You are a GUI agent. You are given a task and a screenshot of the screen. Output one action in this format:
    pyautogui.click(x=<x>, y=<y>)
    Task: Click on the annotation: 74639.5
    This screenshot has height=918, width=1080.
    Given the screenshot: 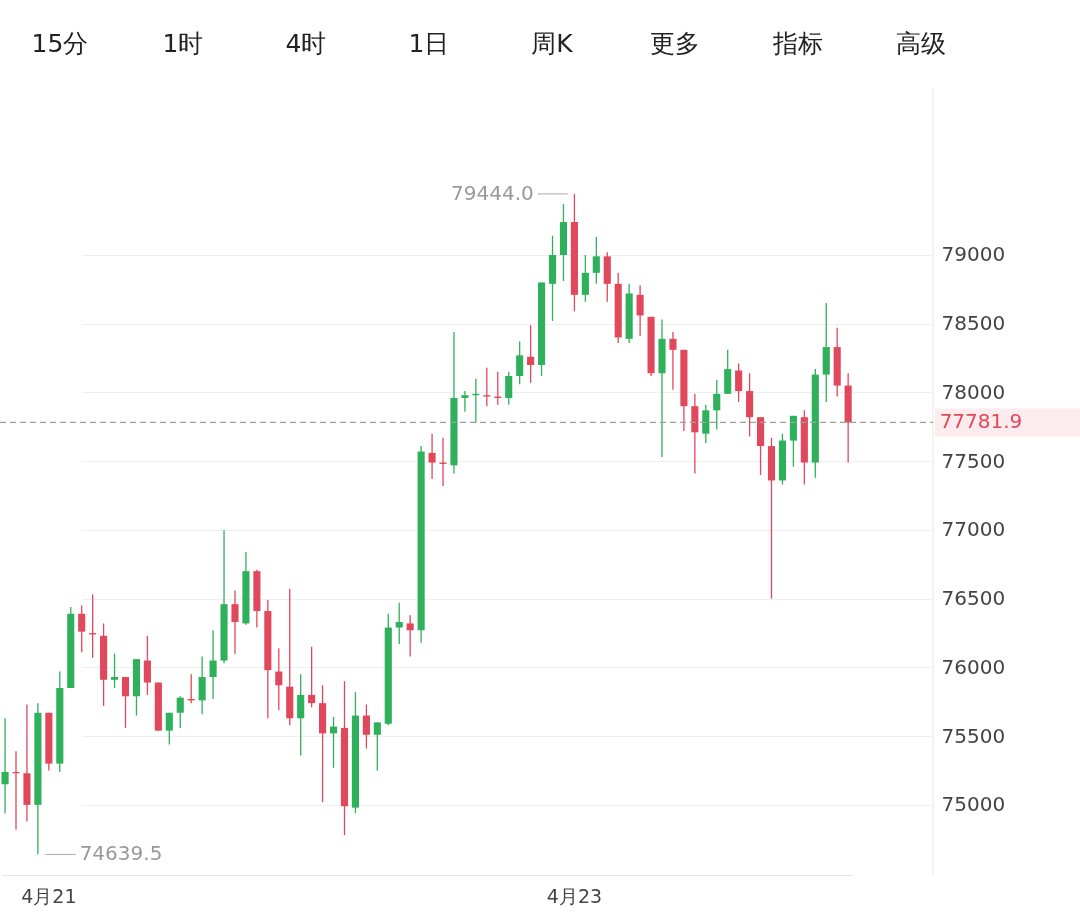 What is the action you would take?
    pyautogui.click(x=121, y=853)
    